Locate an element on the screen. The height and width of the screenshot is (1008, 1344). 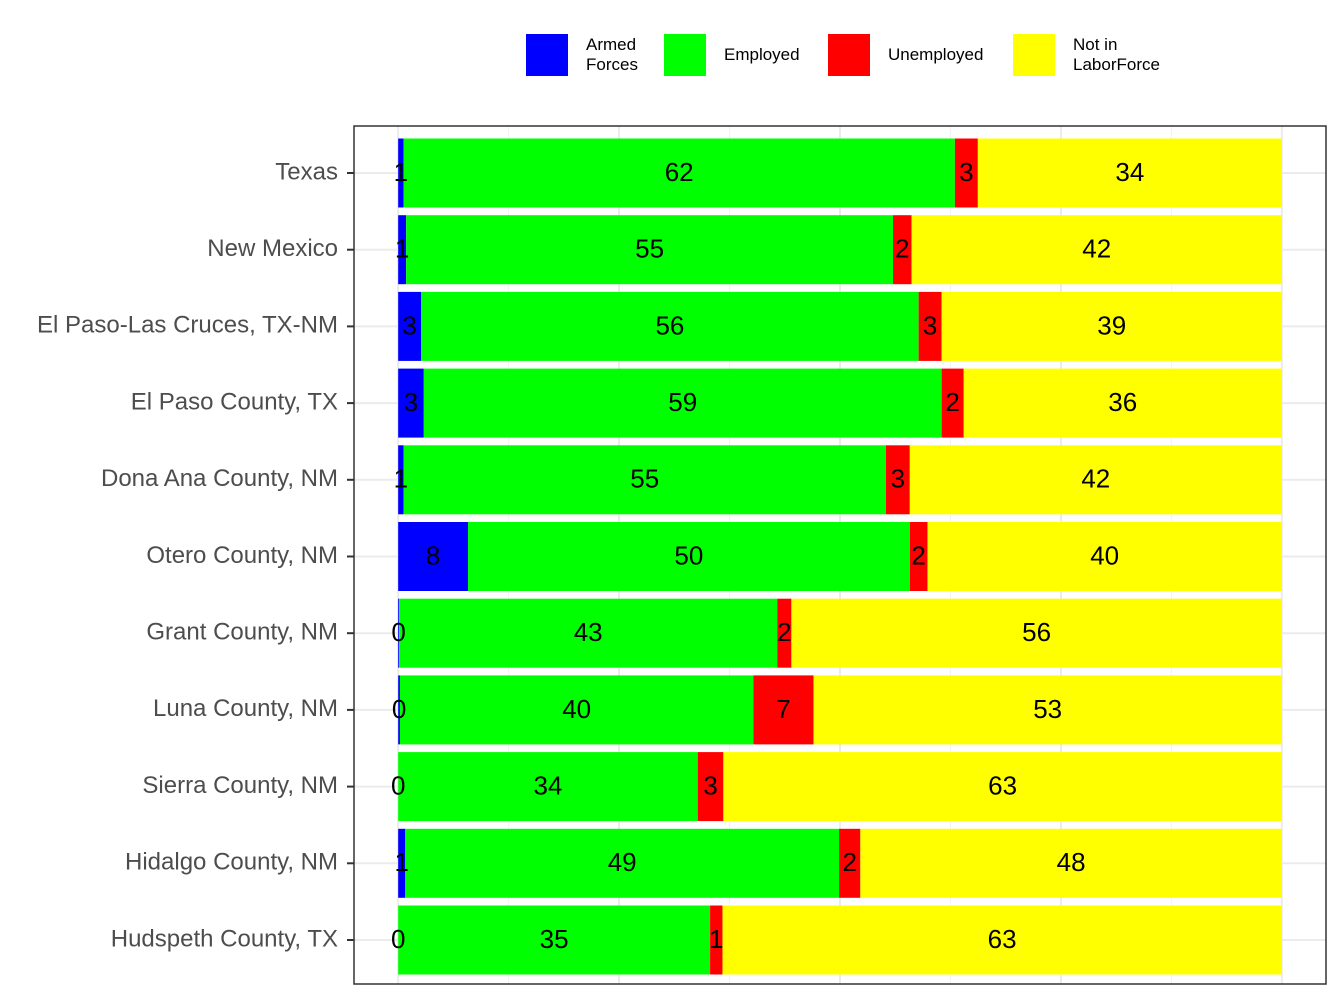
legend-label: Unemployed is located at coordinates (936, 54).